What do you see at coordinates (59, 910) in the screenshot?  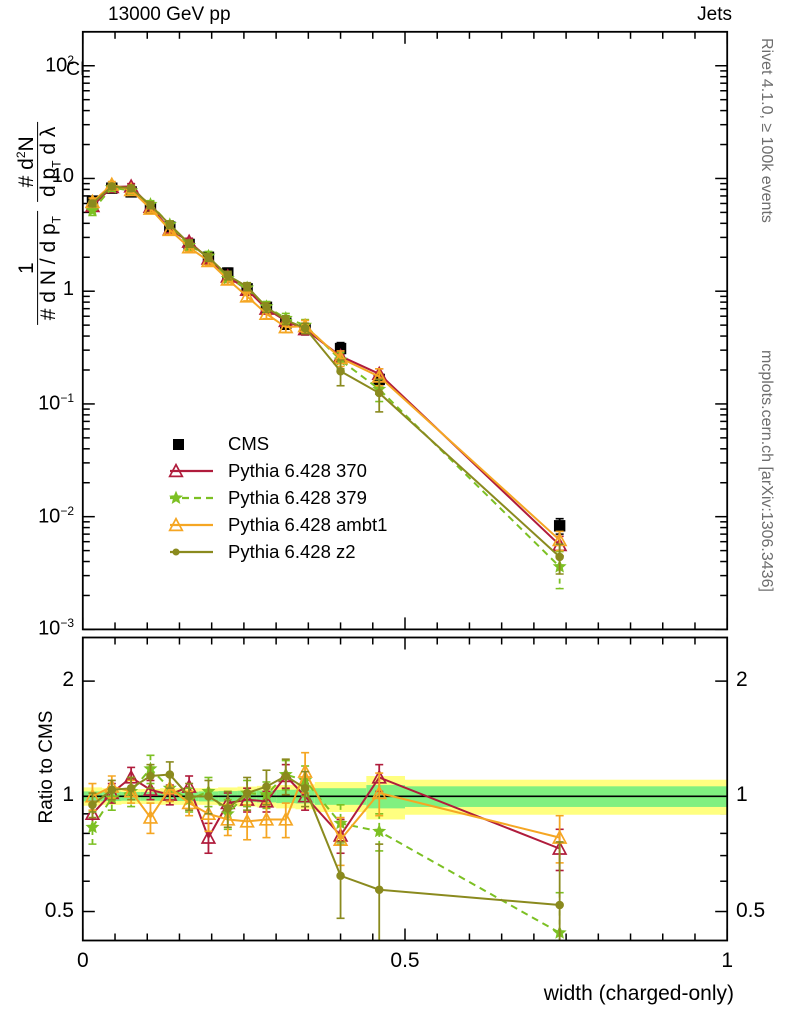 I see `y-tick-label-ratio-left: 0.5` at bounding box center [59, 910].